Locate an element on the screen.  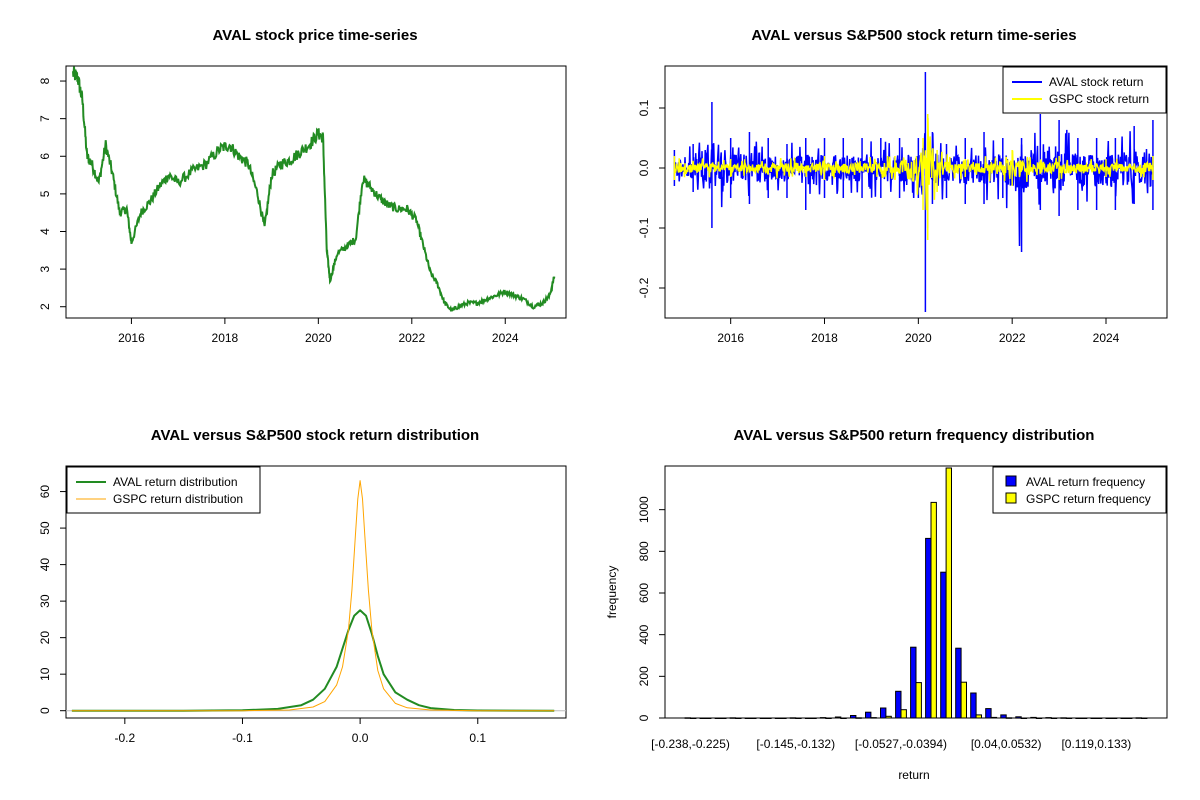
y-tick-label: 60 is located at coordinates (45, 492).